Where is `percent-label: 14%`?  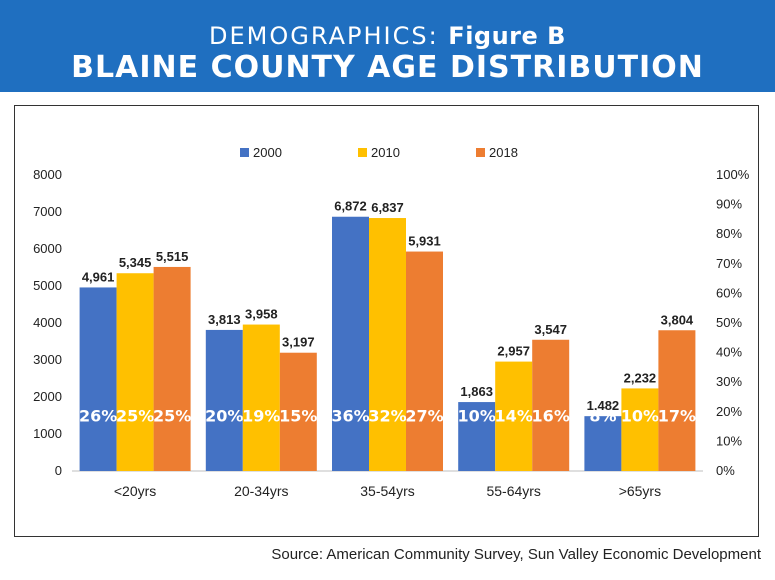 percent-label: 14% is located at coordinates (514, 416).